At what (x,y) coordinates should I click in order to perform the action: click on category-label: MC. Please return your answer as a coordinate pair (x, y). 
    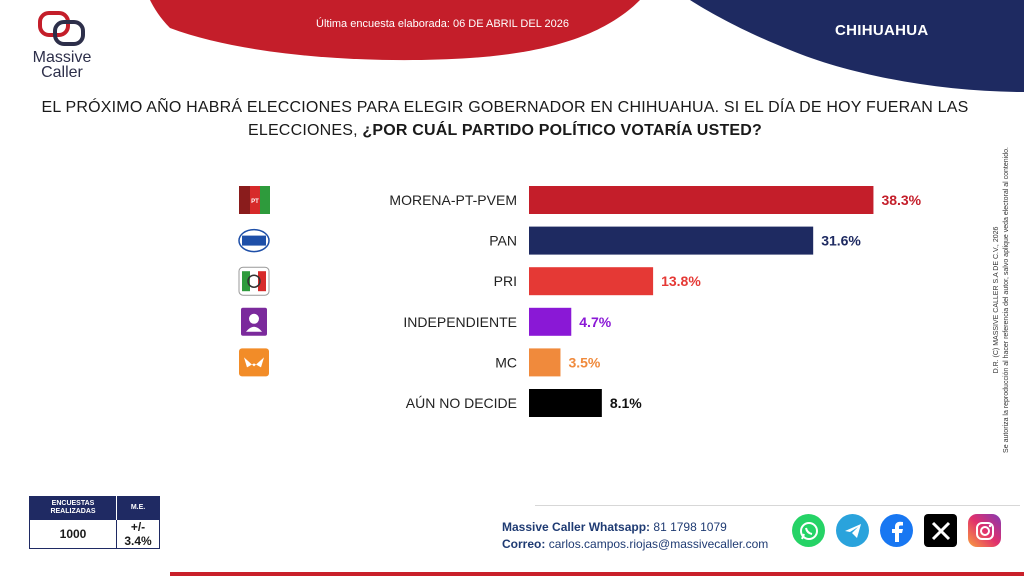
    Looking at the image, I should click on (506, 362).